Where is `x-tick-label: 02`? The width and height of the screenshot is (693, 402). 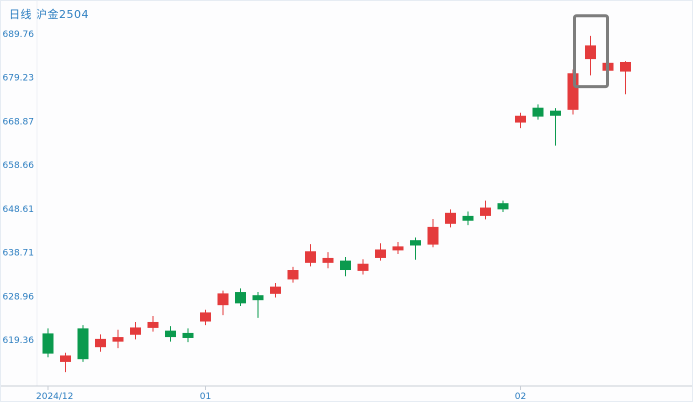 x-tick-label: 02 is located at coordinates (520, 397).